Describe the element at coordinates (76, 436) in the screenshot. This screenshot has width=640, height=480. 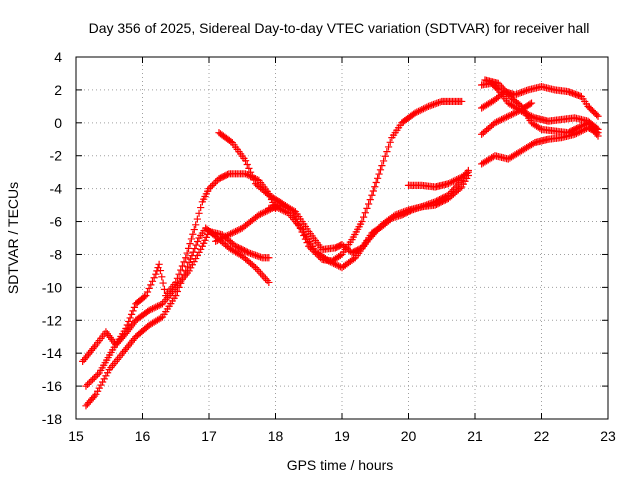
I see `x-tick-label: 15` at that location.